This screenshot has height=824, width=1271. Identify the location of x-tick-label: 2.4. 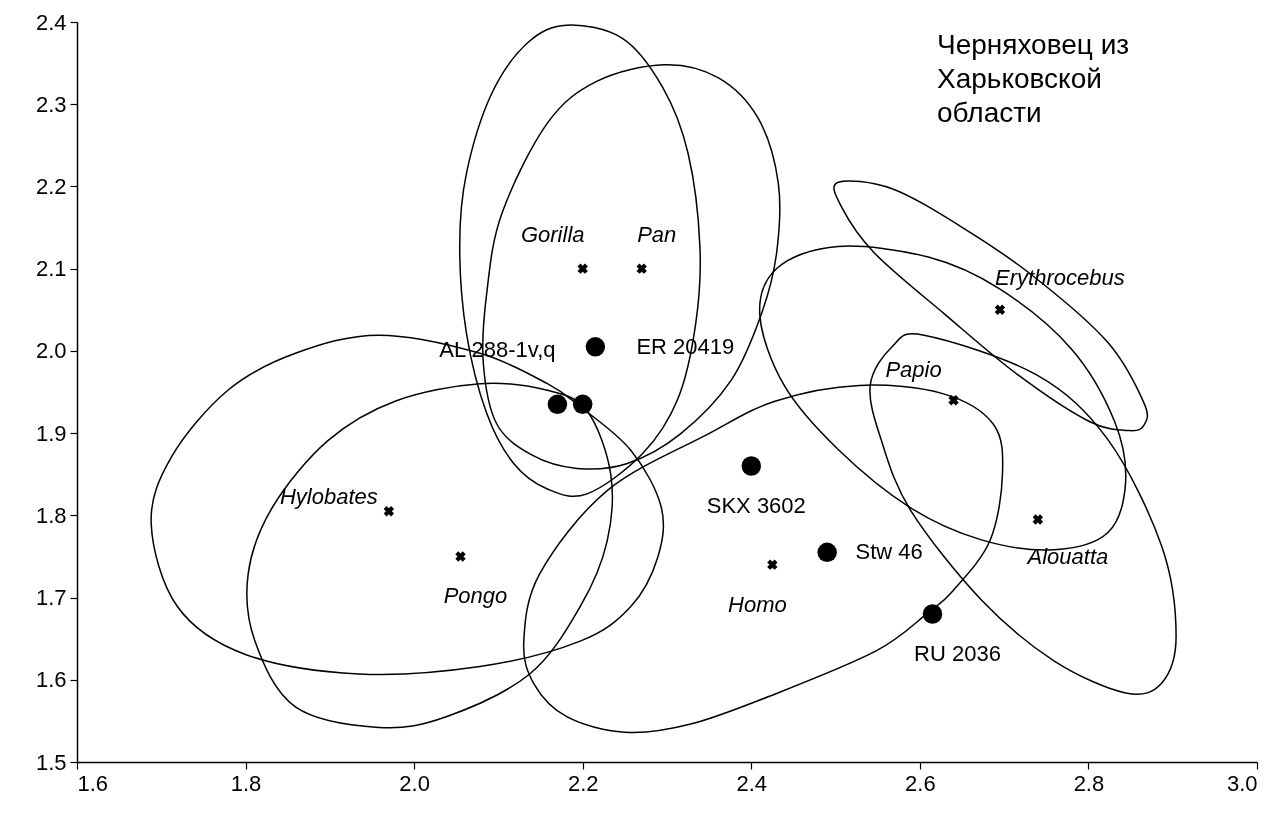
(752, 783).